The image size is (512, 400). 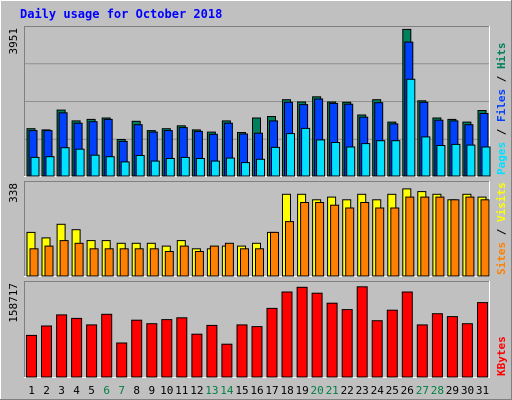 What do you see at coordinates (501, 228) in the screenshot?
I see `legend-middle: Sites / Visits` at bounding box center [501, 228].